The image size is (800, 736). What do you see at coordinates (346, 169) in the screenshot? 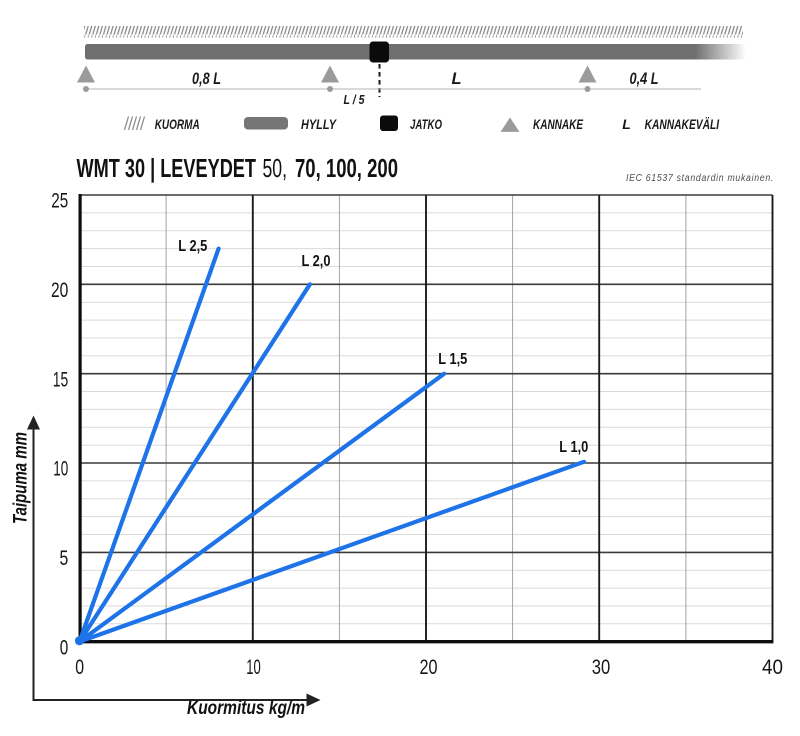
I see `svg-text: 70, 100, 200` at bounding box center [346, 169].